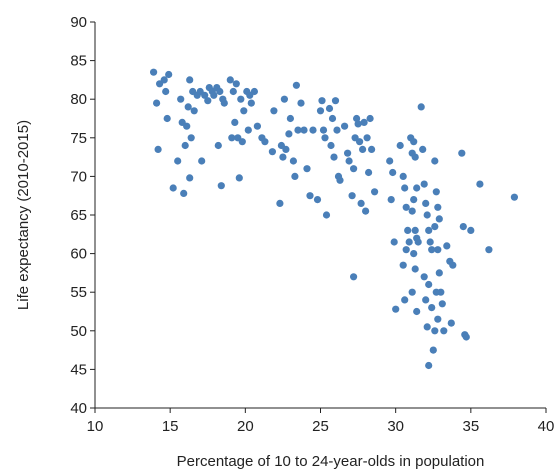 Image resolution: width=560 pixels, height=473 pixels. What do you see at coordinates (170, 426) in the screenshot?
I see `x-tick-label: 15` at bounding box center [170, 426].